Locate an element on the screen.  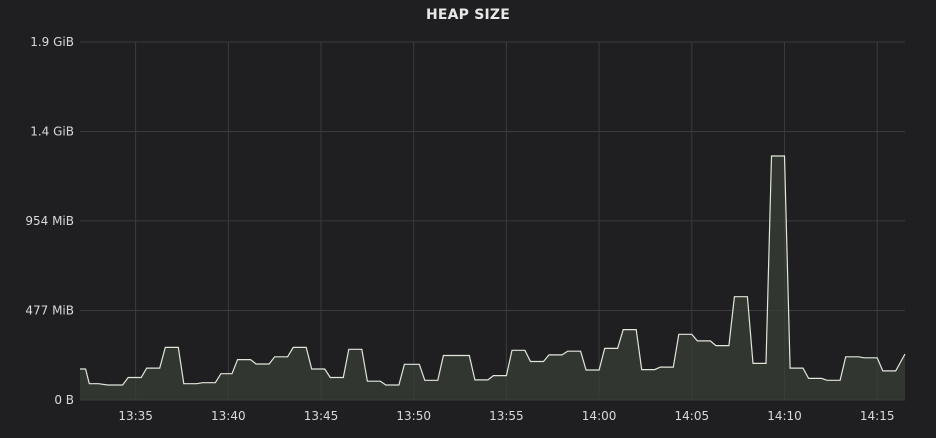
y-tick-label: 954 MiB is located at coordinates (49, 221).